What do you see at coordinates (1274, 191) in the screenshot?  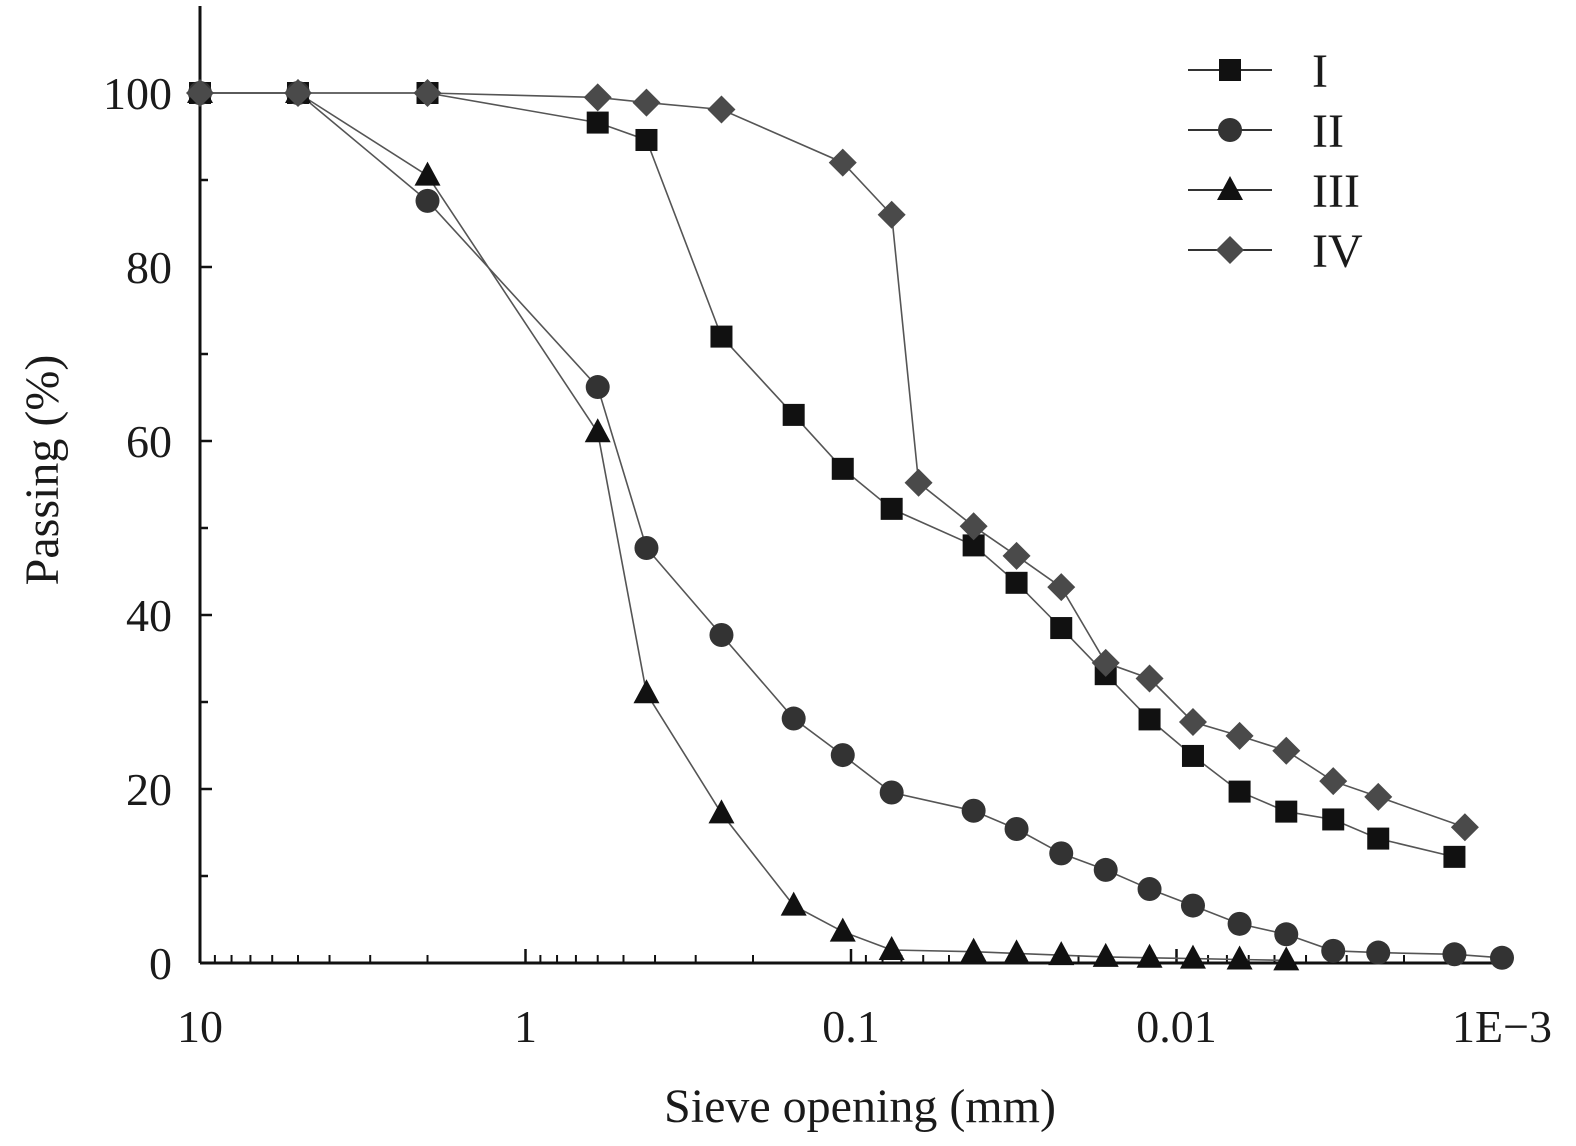 I see `legend-item: III` at bounding box center [1274, 191].